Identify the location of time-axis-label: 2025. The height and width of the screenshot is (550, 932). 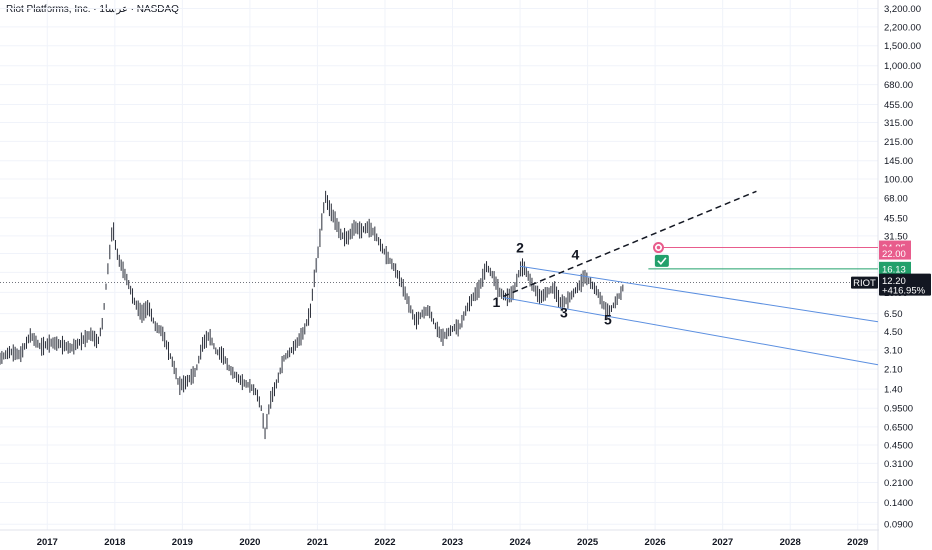
(588, 542).